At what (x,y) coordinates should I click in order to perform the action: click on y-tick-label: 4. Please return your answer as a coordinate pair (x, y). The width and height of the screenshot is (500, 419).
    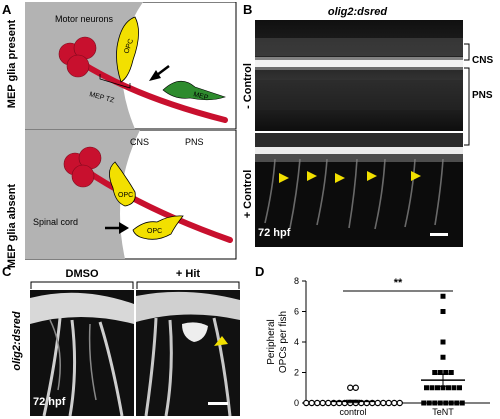
    Looking at the image, I should click on (296, 342).